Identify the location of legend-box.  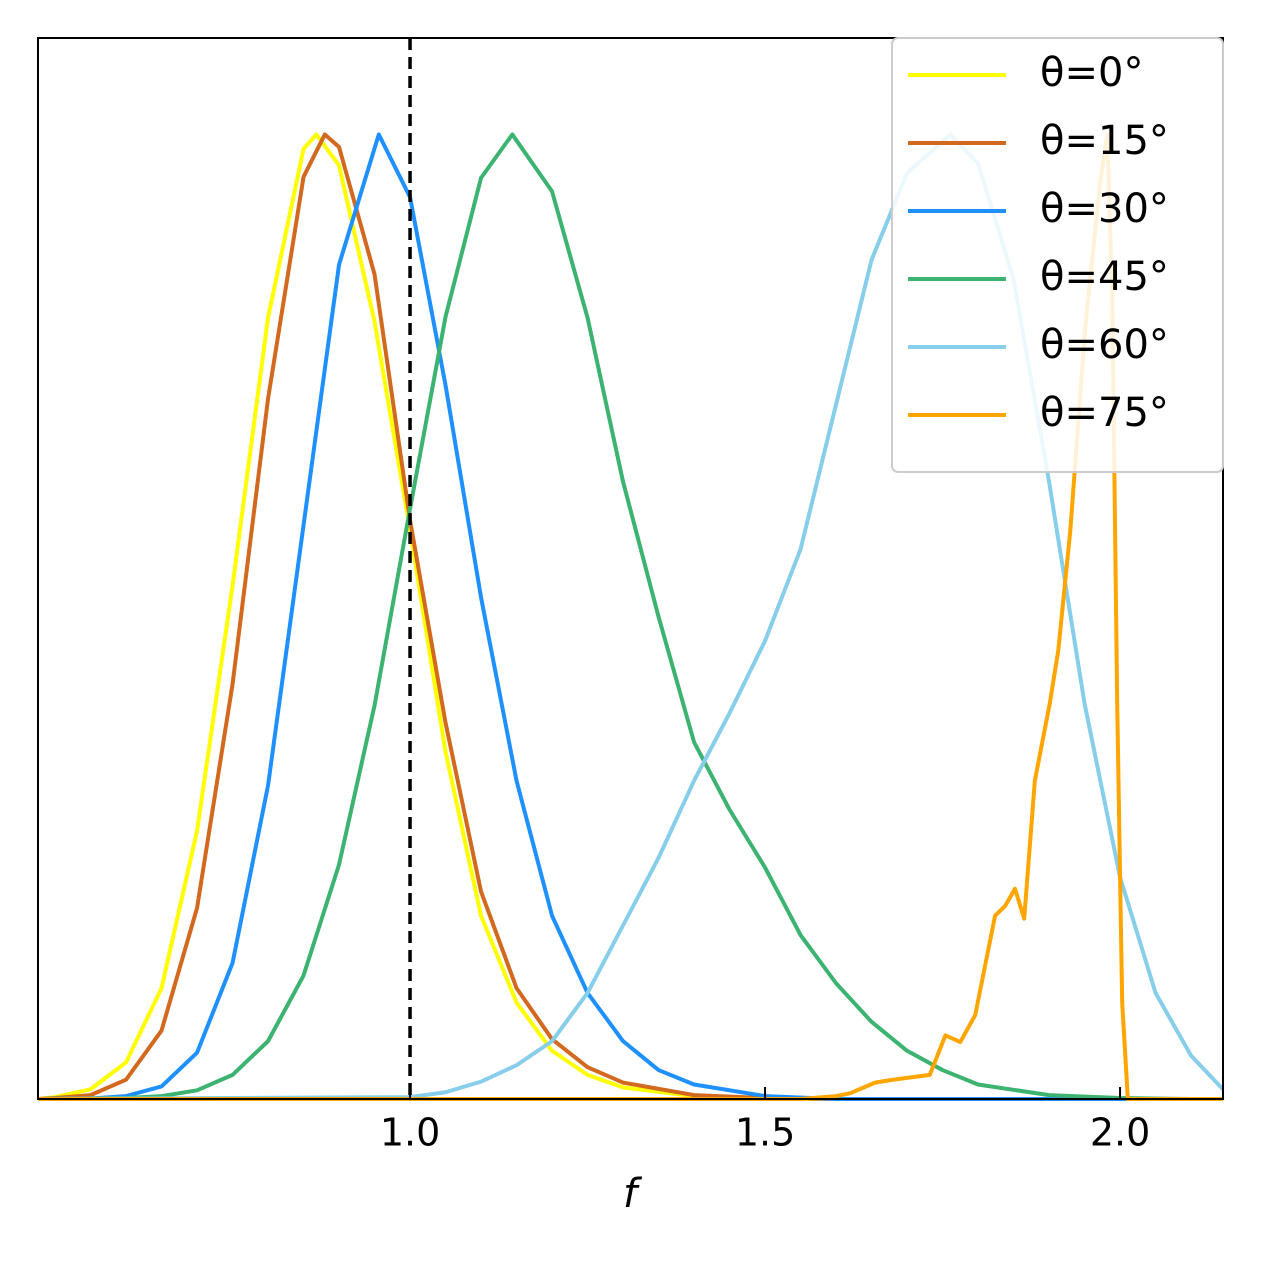
(1057, 255).